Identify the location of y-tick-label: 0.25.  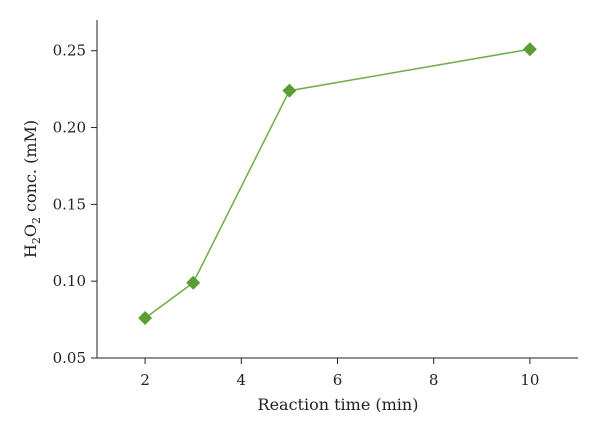
(69, 51).